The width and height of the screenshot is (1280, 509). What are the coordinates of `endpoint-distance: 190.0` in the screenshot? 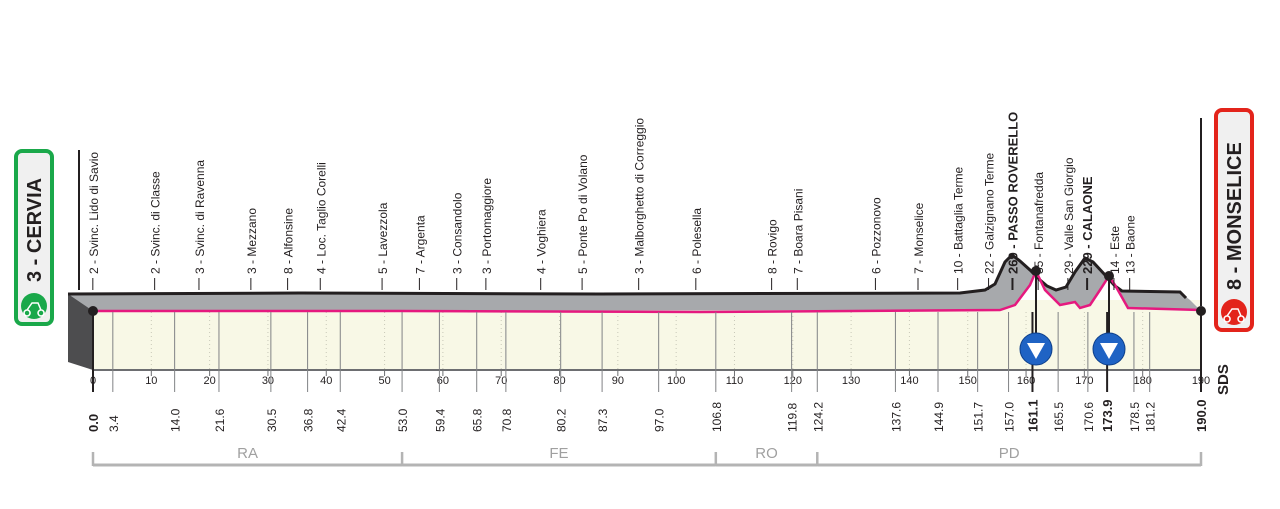 It's located at (1201, 415).